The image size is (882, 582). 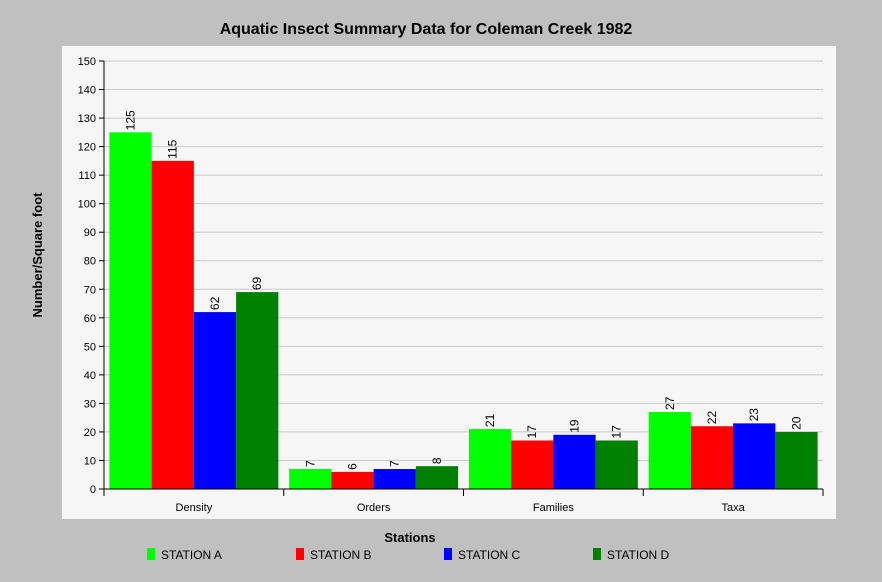 I want to click on bar-value-label: 125, so click(x=131, y=120).